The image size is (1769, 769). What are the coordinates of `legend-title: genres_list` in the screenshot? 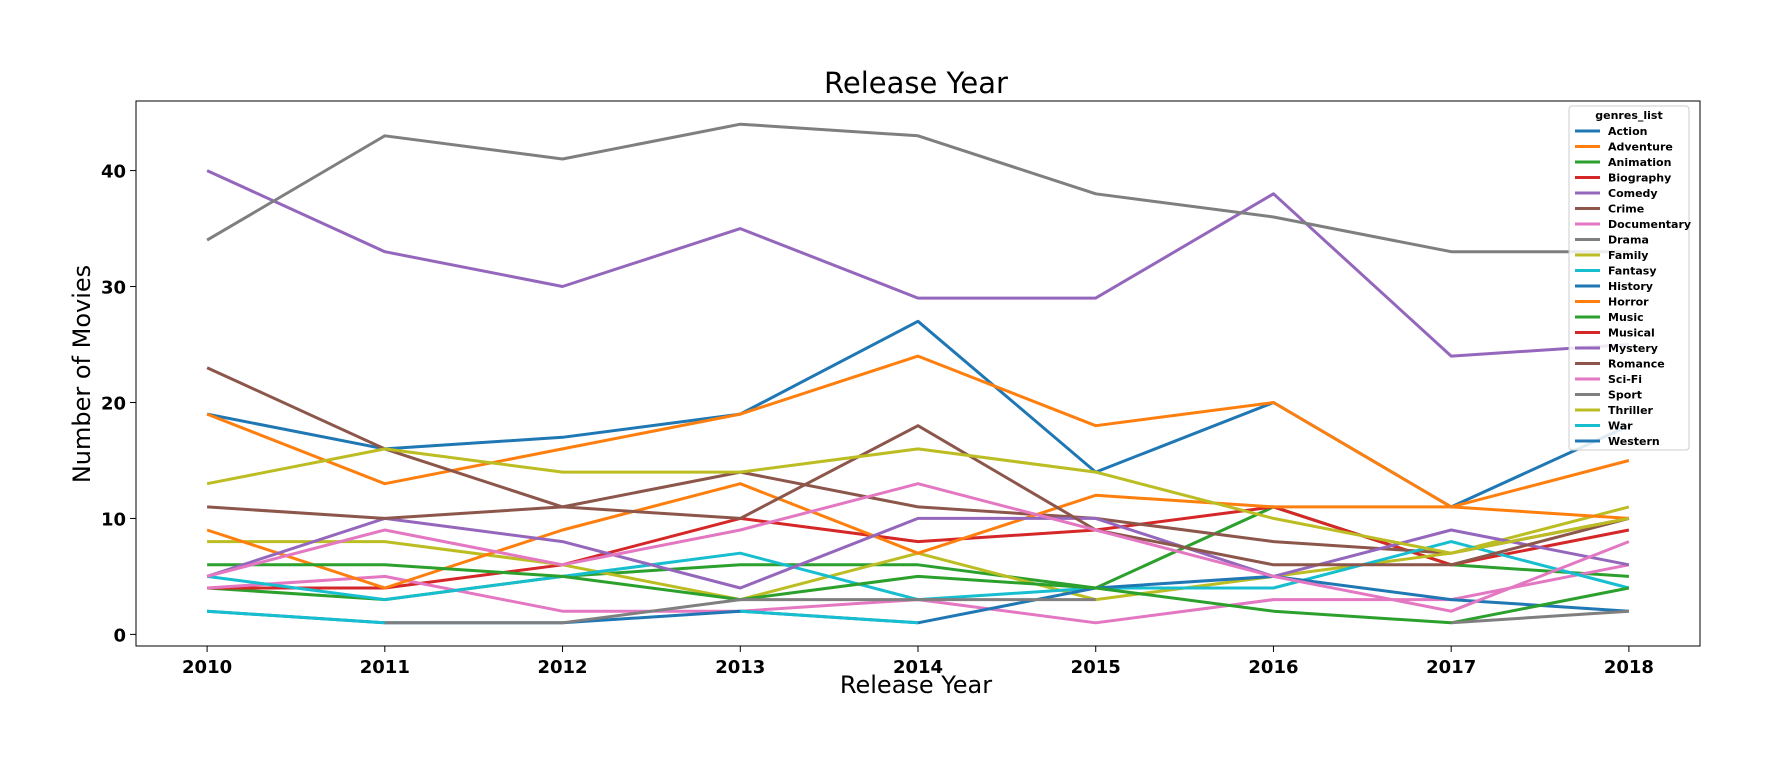 It's located at (1628, 115).